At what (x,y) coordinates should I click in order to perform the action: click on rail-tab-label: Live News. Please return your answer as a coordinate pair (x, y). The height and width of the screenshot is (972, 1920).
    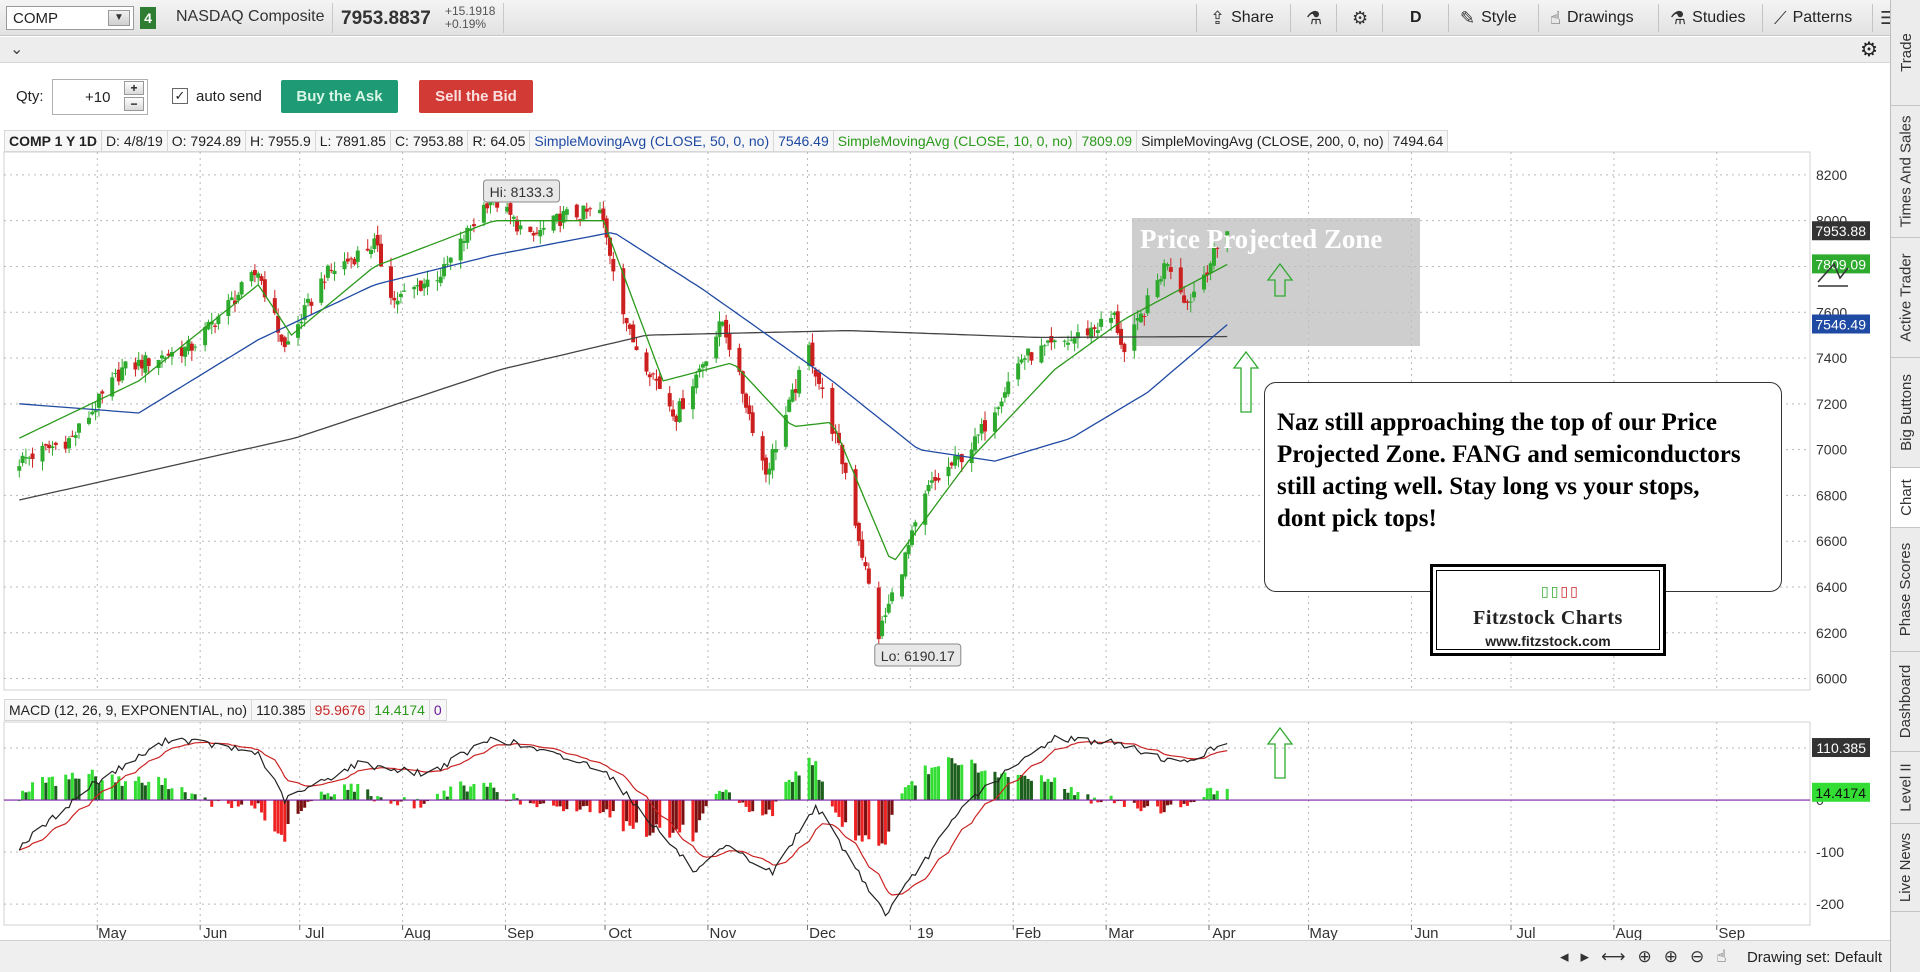
    Looking at the image, I should click on (1906, 867).